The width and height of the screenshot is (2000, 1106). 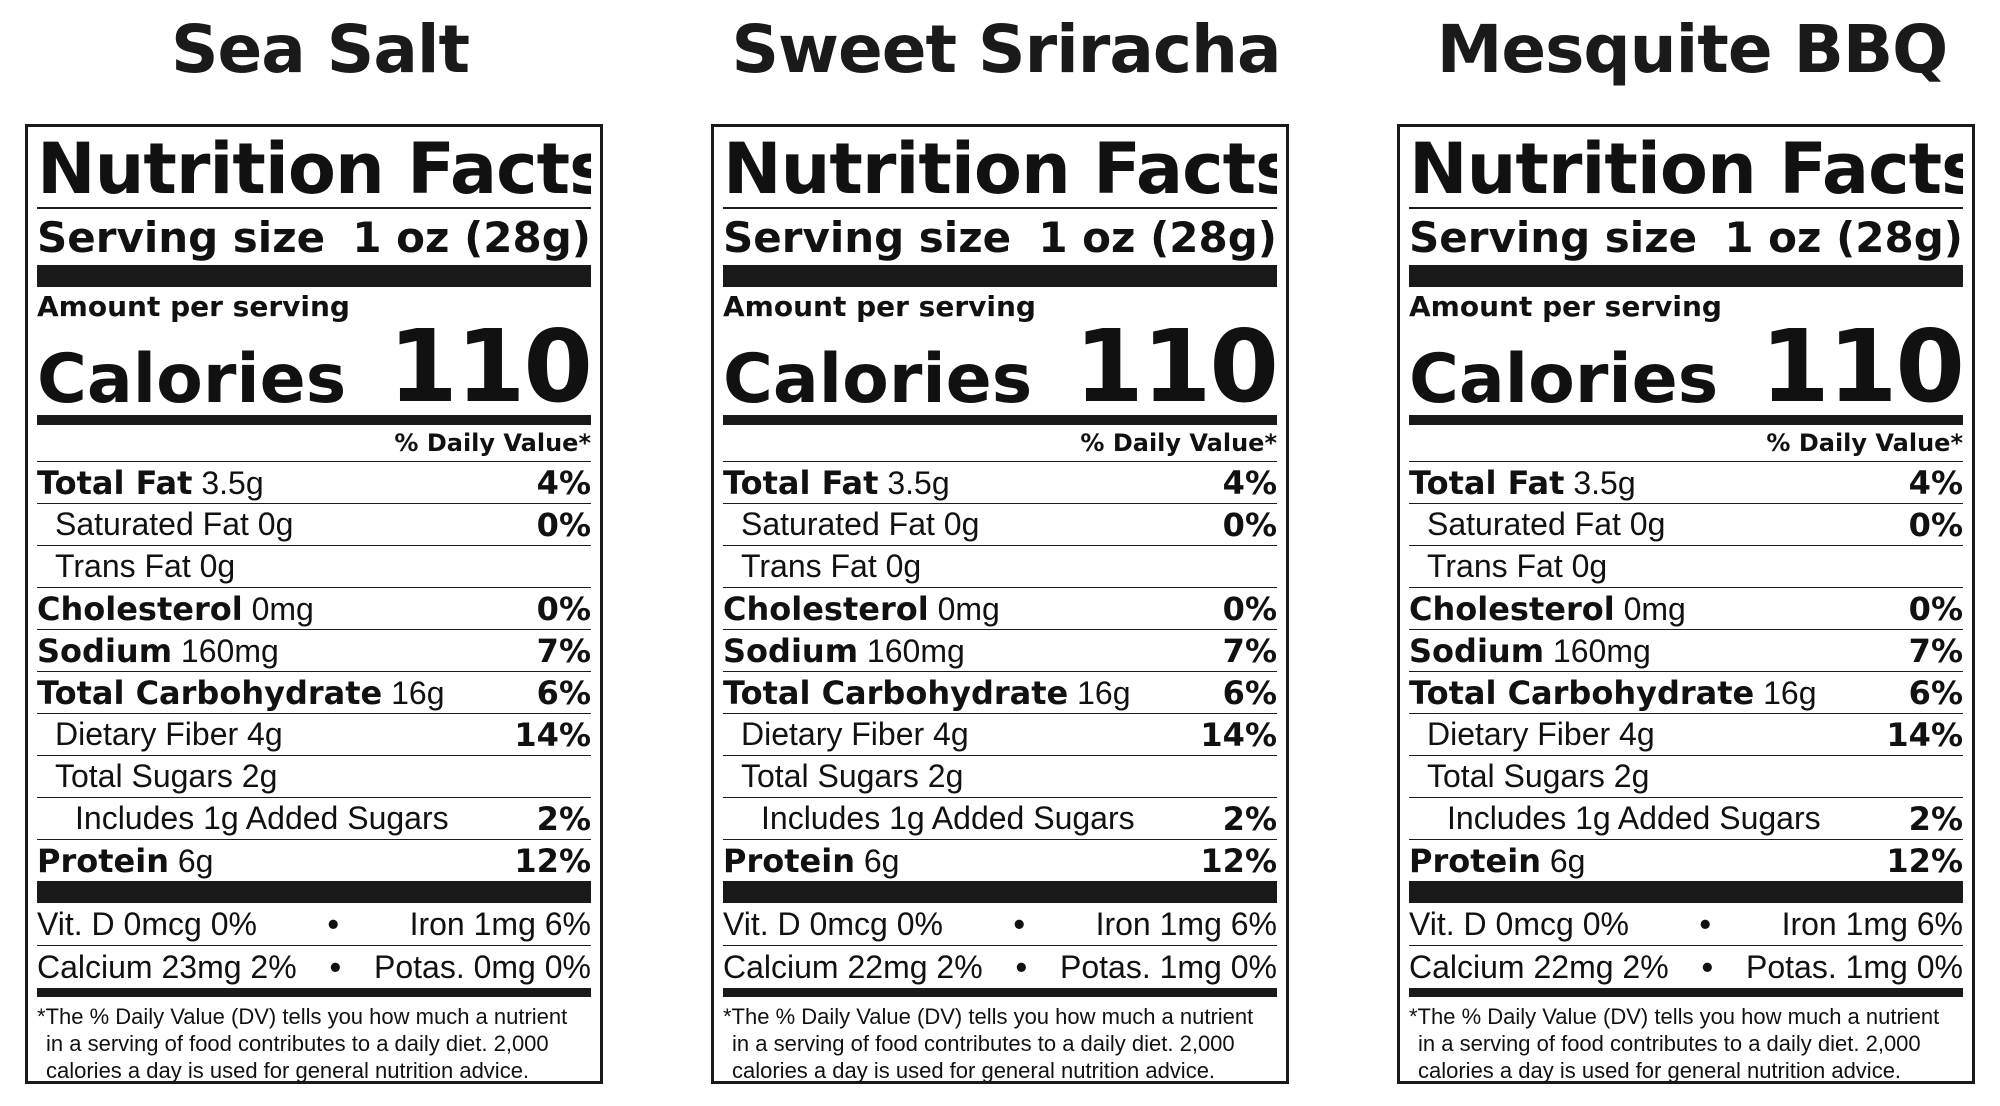 I want to click on nutrient-label: Total Sugars 2g, so click(x=852, y=776).